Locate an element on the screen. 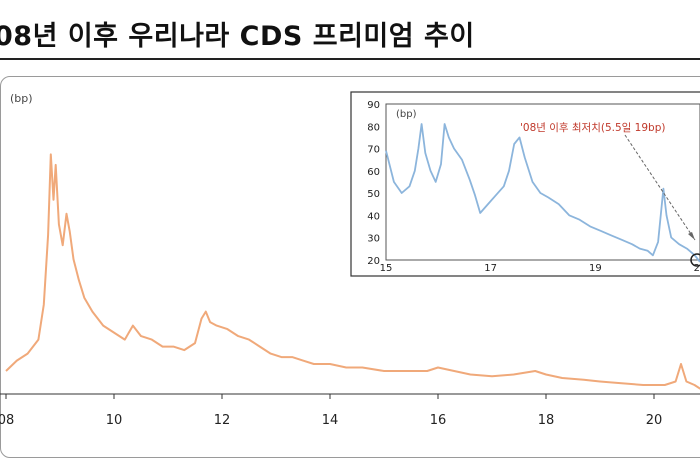 This screenshot has width=700, height=458. inset-annotation-label: '08년 이후 최저치(5.5일 19bp) is located at coordinates (592, 127).